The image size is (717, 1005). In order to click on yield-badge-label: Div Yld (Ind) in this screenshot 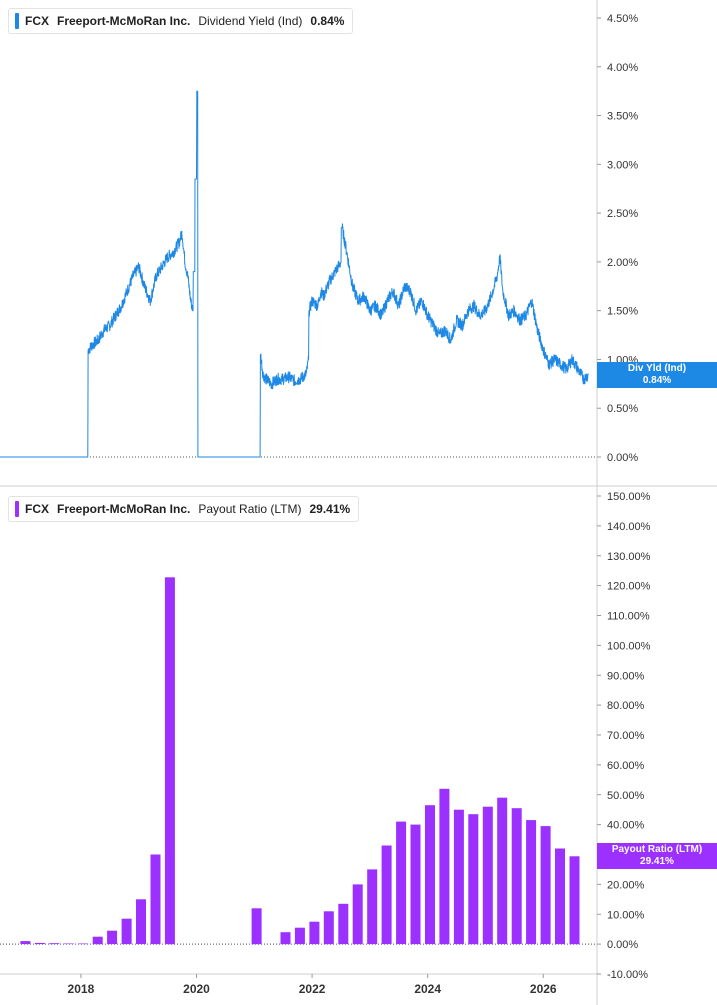, I will do `click(657, 368)`.